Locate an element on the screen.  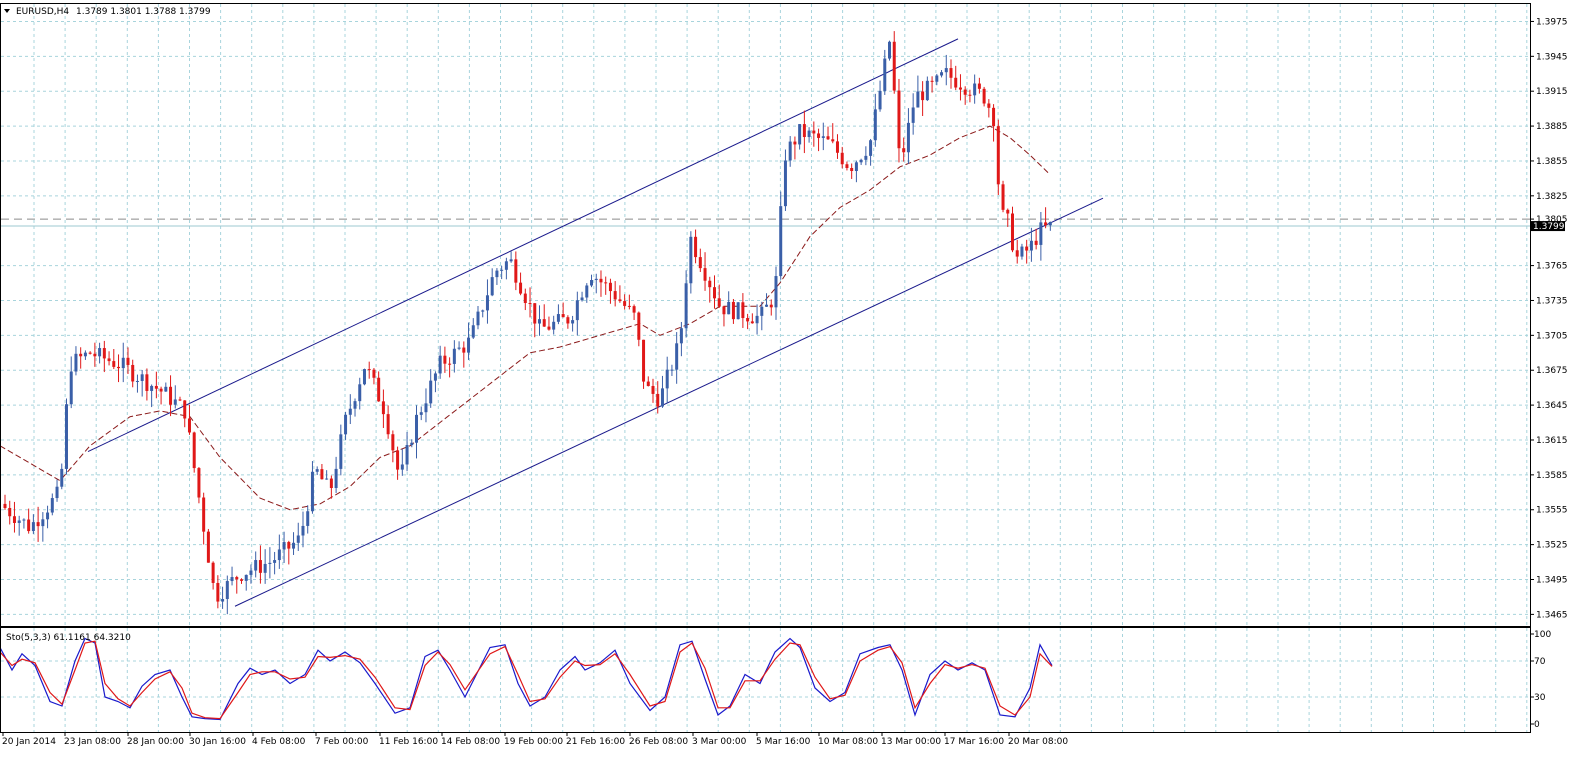
y-tick-label: 1.3765 is located at coordinates (1552, 267).